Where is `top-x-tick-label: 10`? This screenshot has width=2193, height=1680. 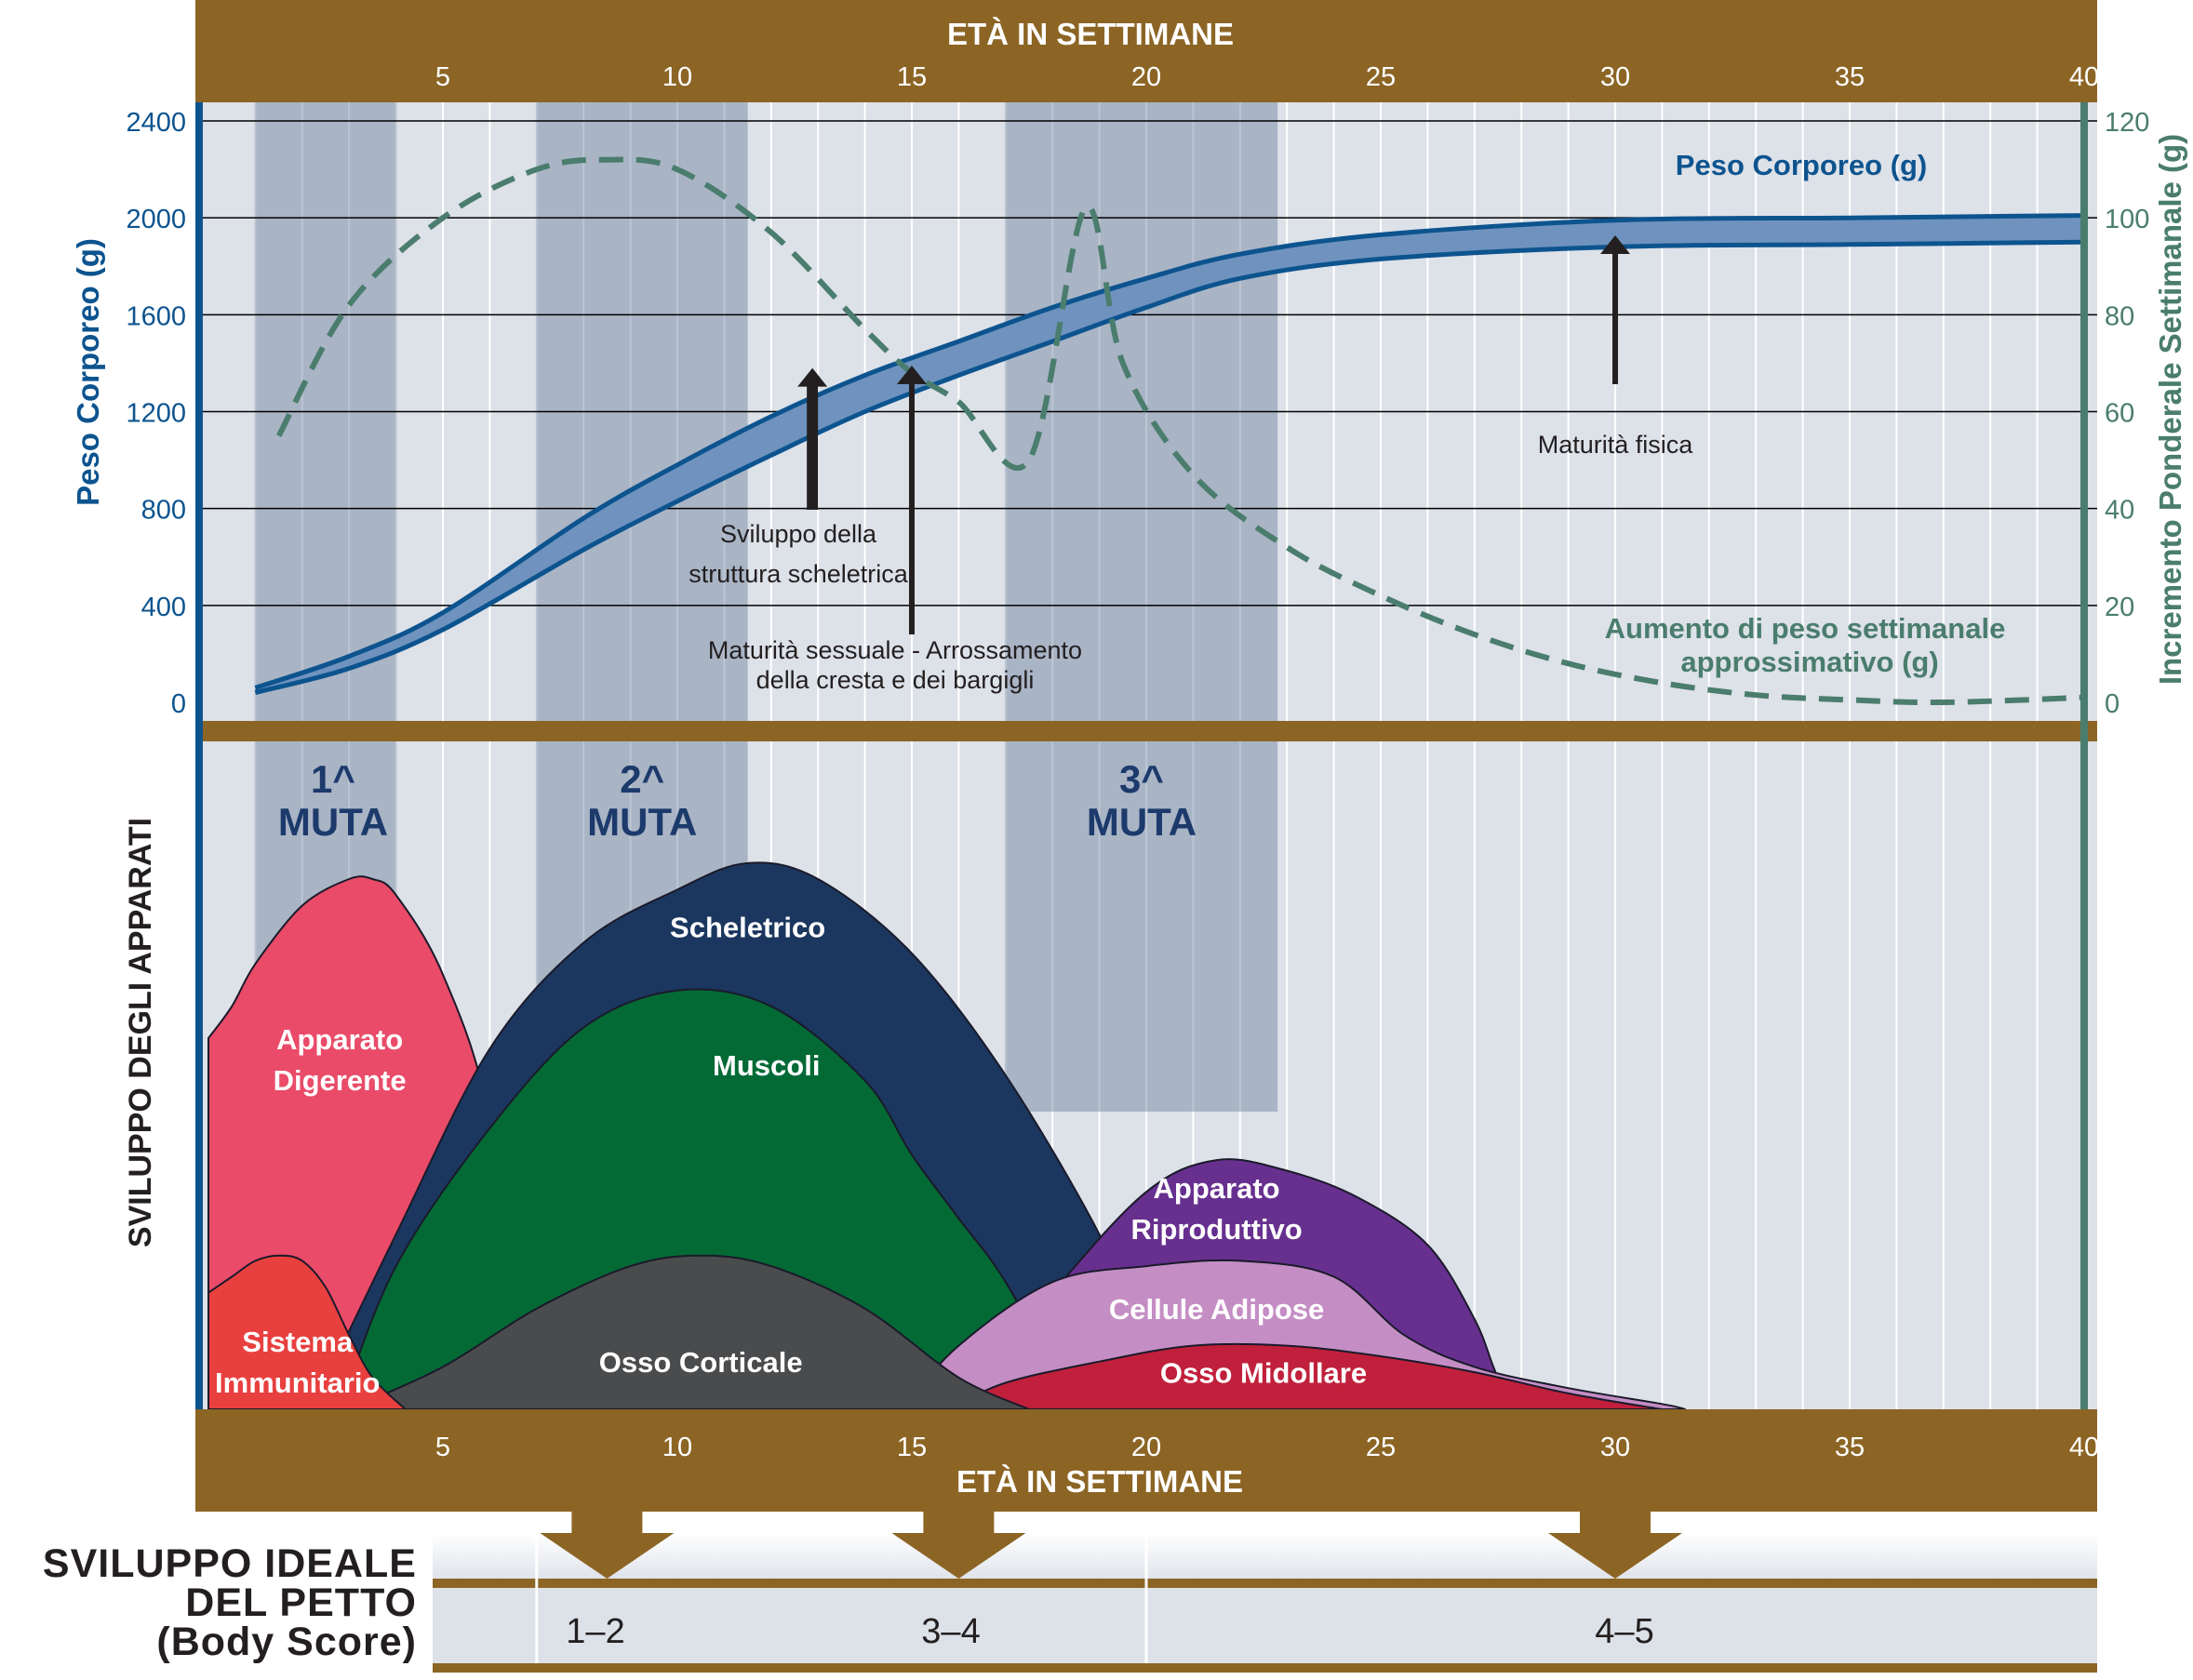 top-x-tick-label: 10 is located at coordinates (677, 77).